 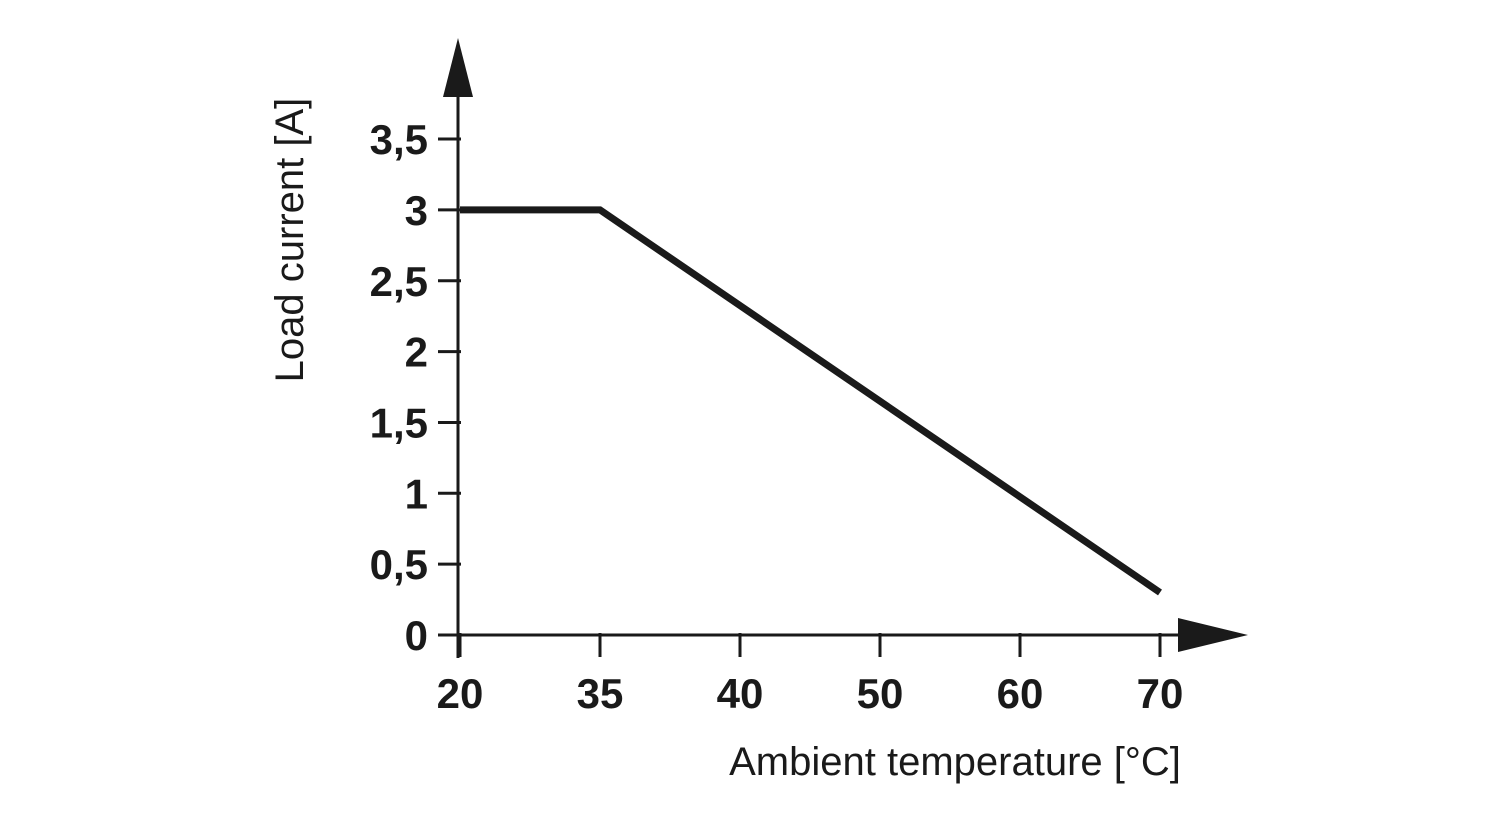 What do you see at coordinates (740, 693) in the screenshot?
I see `x-tick-label: 40` at bounding box center [740, 693].